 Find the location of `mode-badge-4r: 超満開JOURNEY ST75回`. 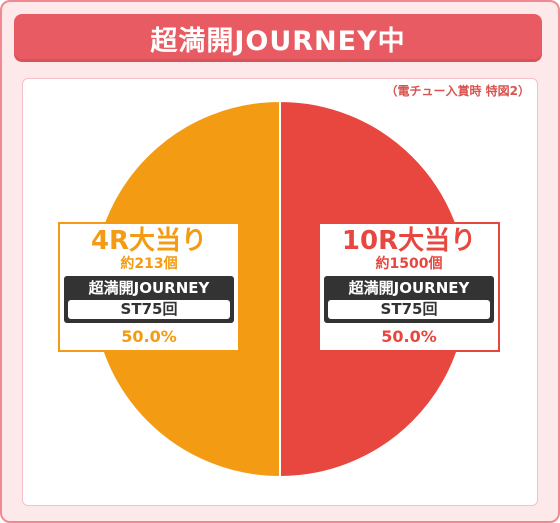

mode-badge-4r: 超満開JOURNEY ST75回 is located at coordinates (149, 299).